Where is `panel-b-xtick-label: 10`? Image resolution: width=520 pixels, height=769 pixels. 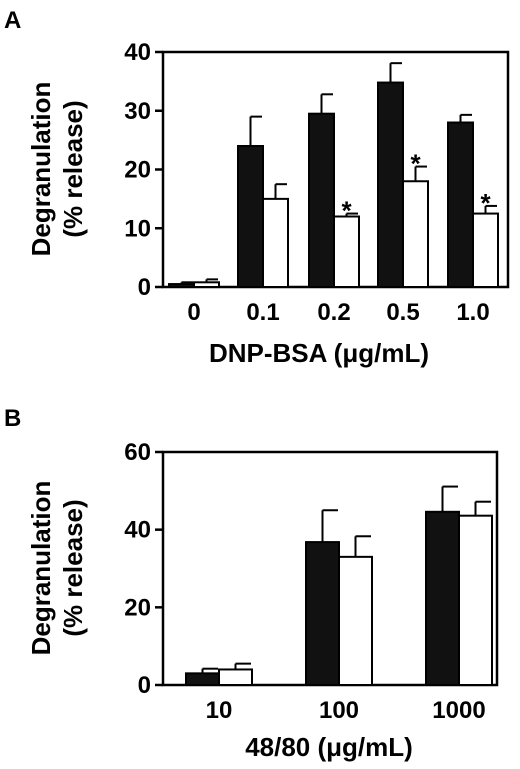
panel-b-xtick-label: 10 is located at coordinates (219, 710).